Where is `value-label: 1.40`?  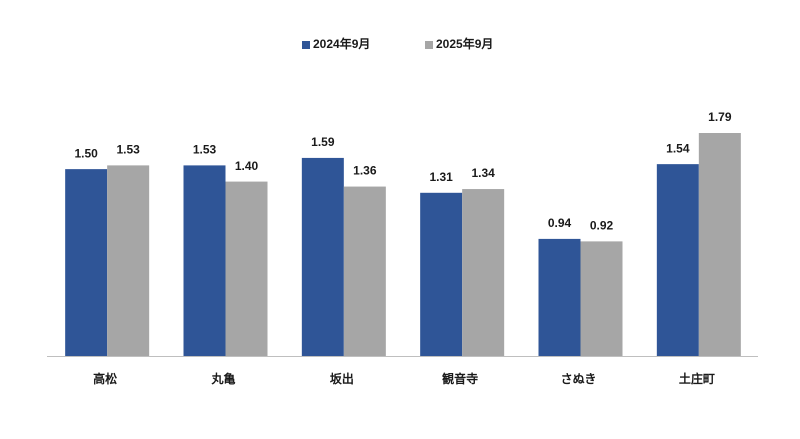 value-label: 1.40 is located at coordinates (247, 166).